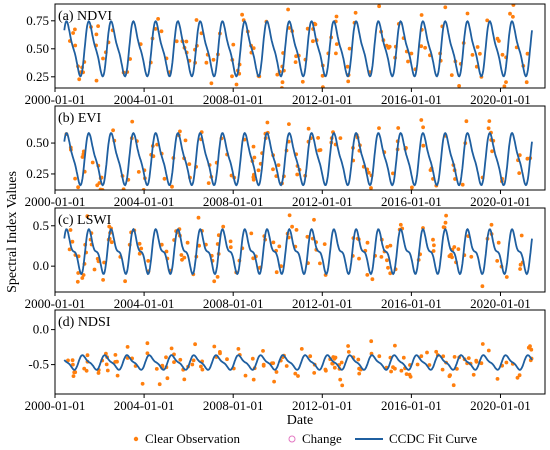 The width and height of the screenshot is (550, 450). I want to click on legend-ccdc-label: CCDC Fit Curve, so click(433, 438).